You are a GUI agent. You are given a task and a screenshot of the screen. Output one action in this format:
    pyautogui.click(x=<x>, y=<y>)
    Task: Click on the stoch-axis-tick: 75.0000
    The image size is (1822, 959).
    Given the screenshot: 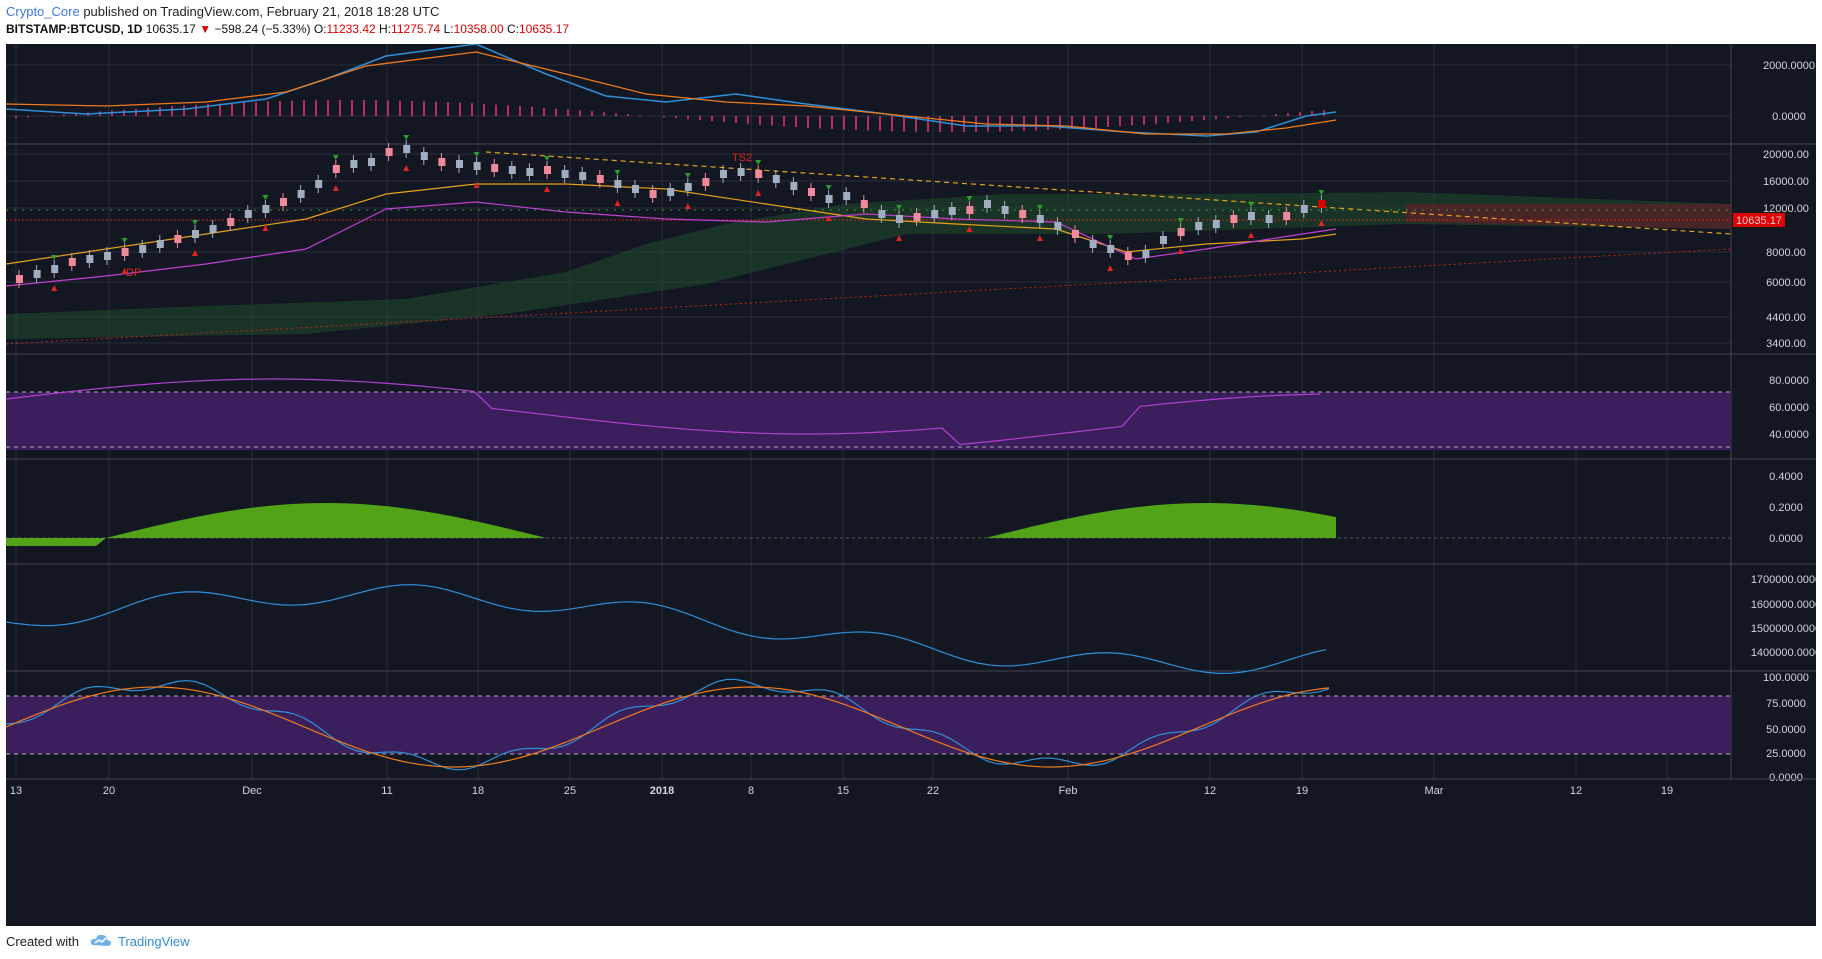 What is the action you would take?
    pyautogui.click(x=1786, y=704)
    